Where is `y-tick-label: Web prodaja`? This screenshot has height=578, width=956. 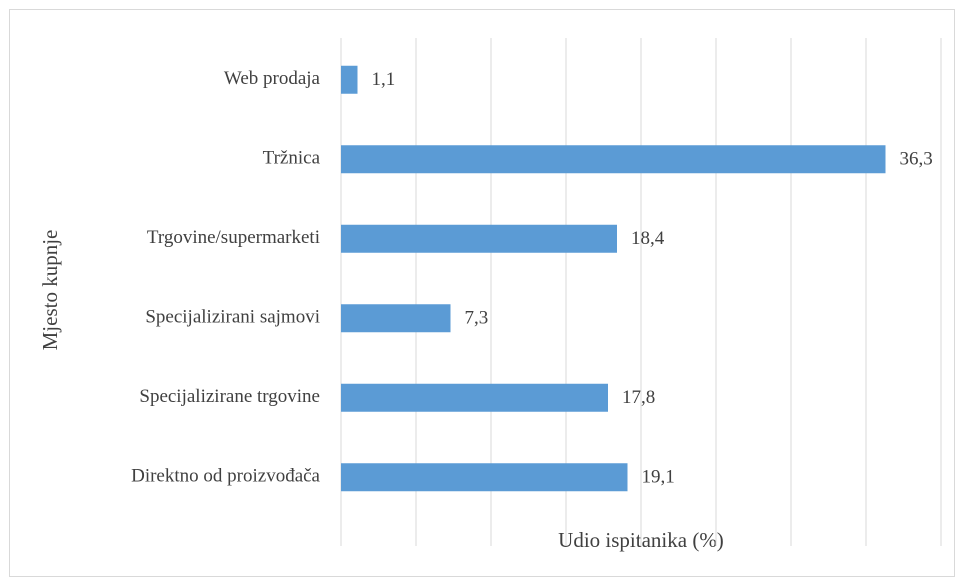 y-tick-label: Web prodaja is located at coordinates (272, 78).